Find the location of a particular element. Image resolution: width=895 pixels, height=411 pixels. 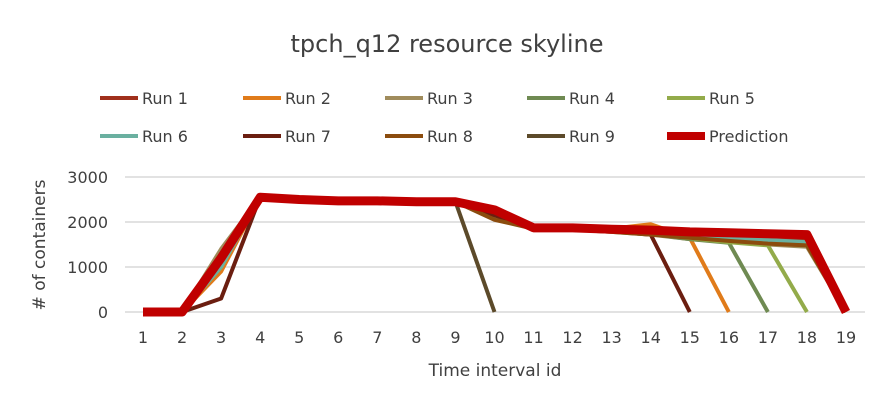

y-axis-label: # of containers is located at coordinates (40, 244).